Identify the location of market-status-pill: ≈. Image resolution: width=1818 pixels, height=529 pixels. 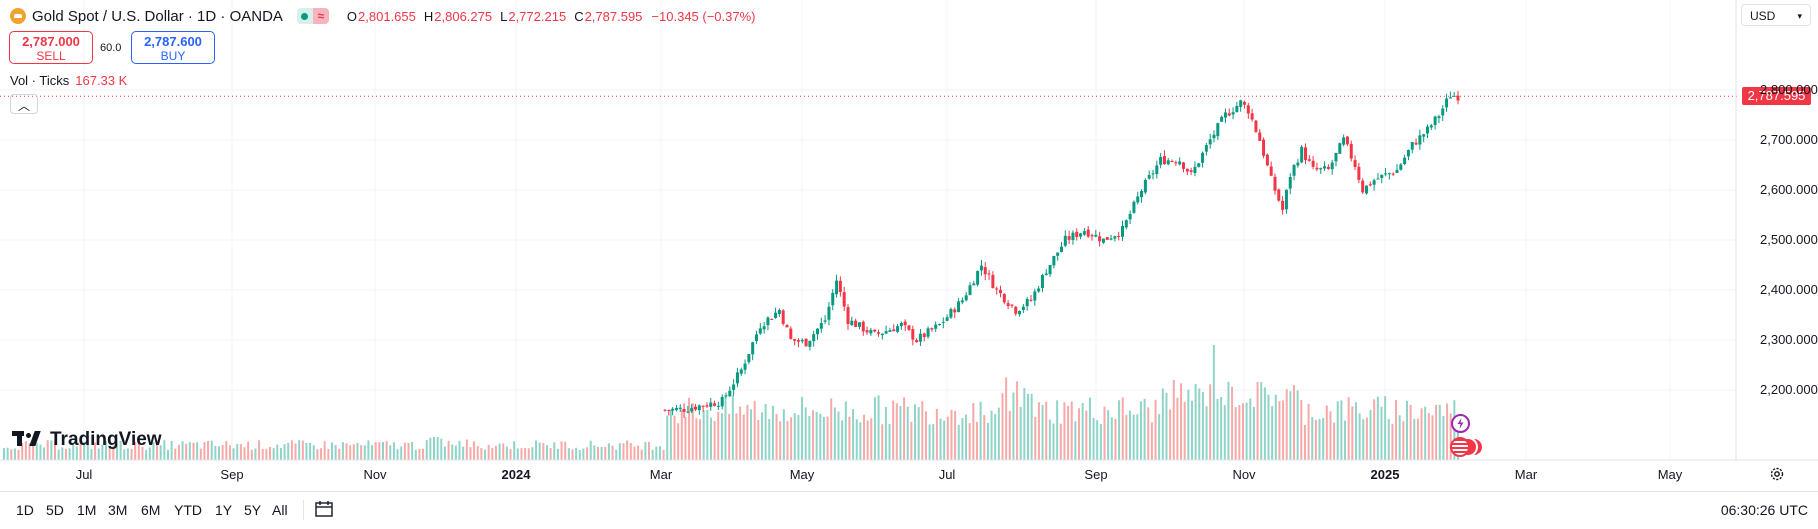
(312, 16).